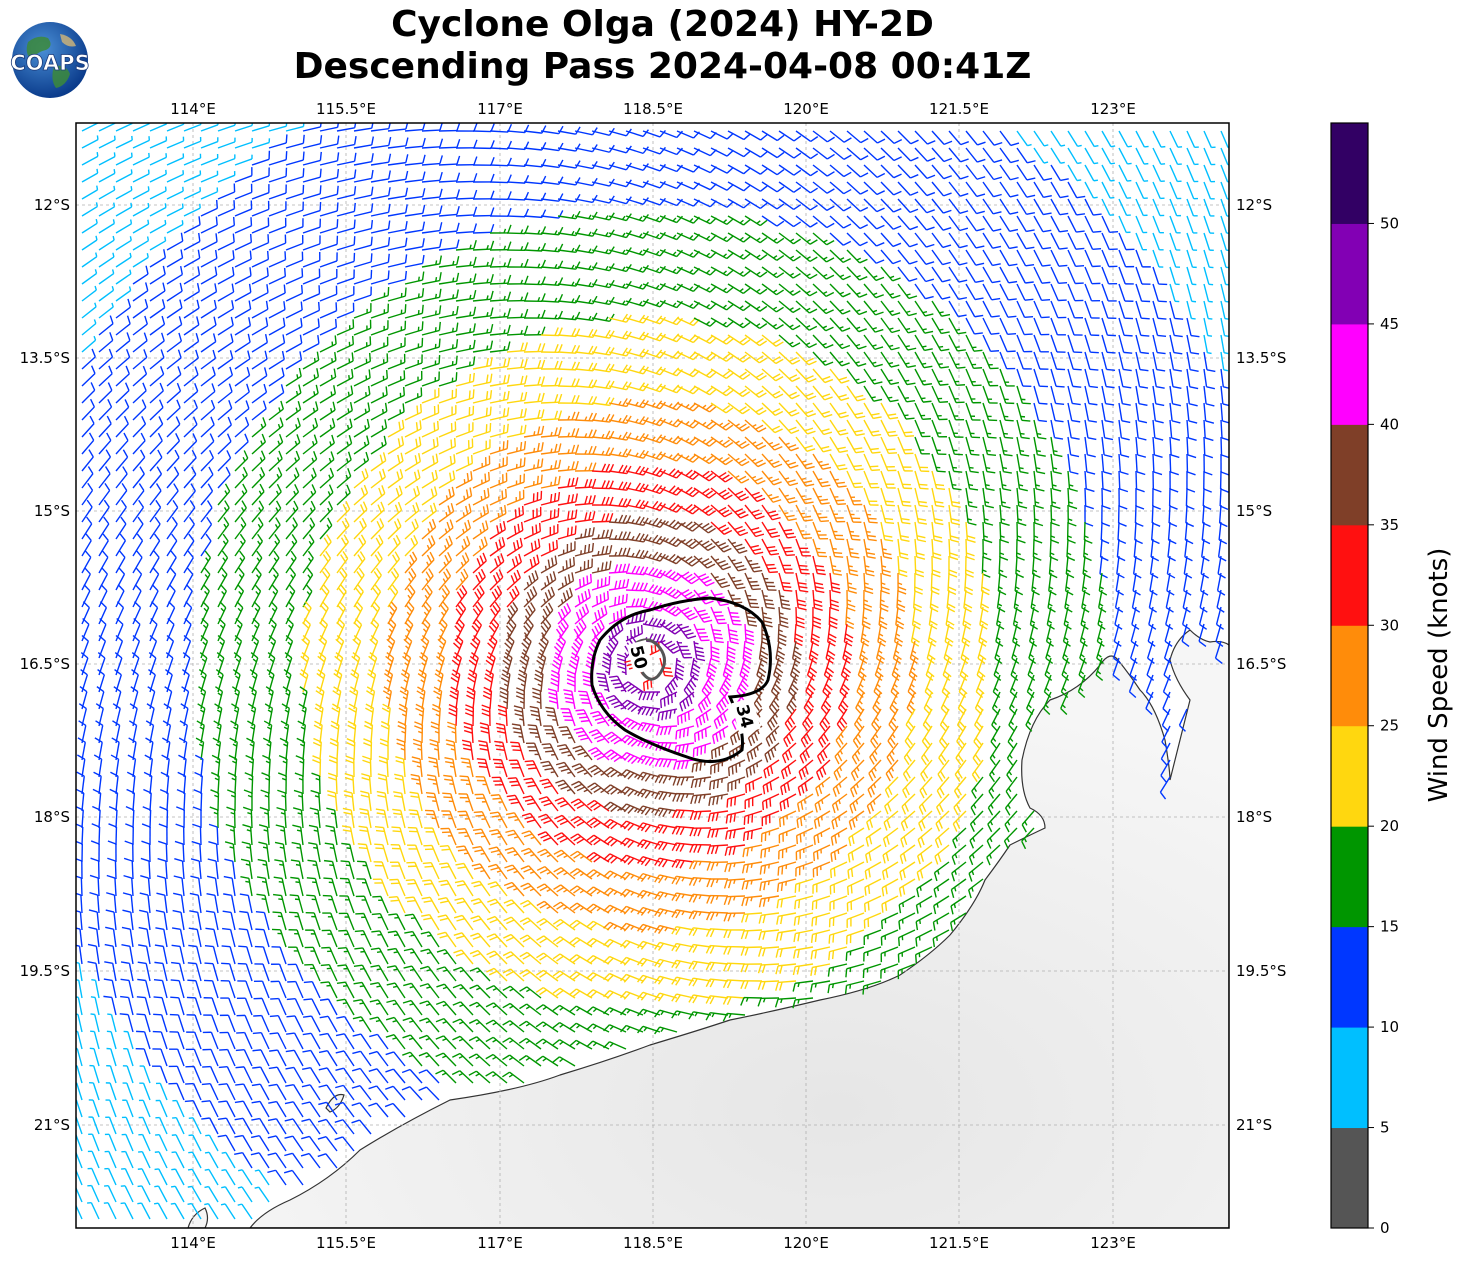  What do you see at coordinates (1349, 877) in the screenshot?
I see `colorbar-bin` at bounding box center [1349, 877].